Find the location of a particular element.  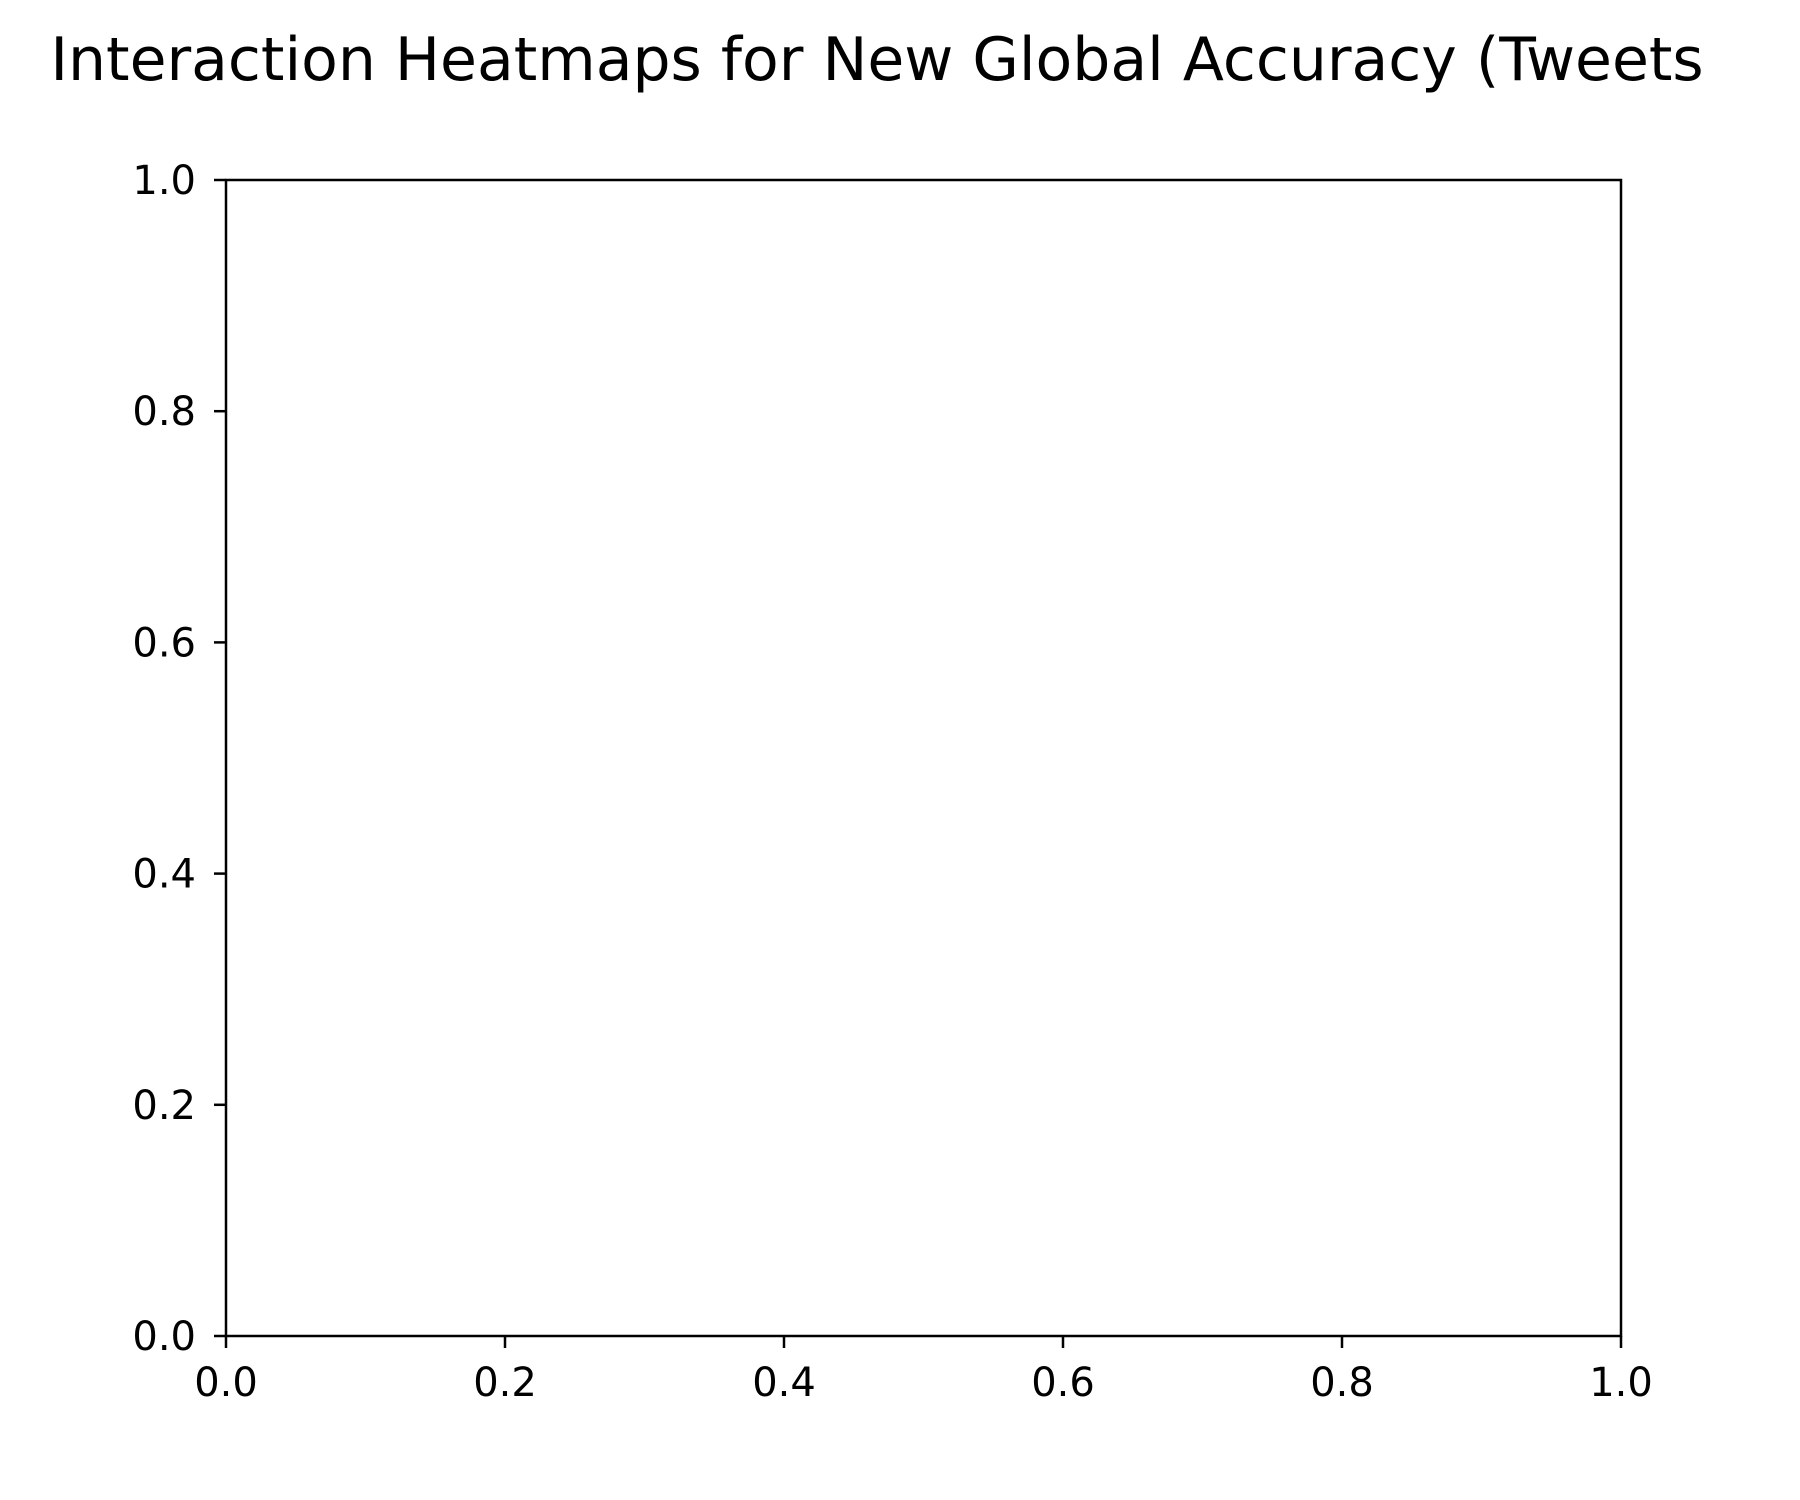

y-tick-label: 0.6 is located at coordinates (164, 643).